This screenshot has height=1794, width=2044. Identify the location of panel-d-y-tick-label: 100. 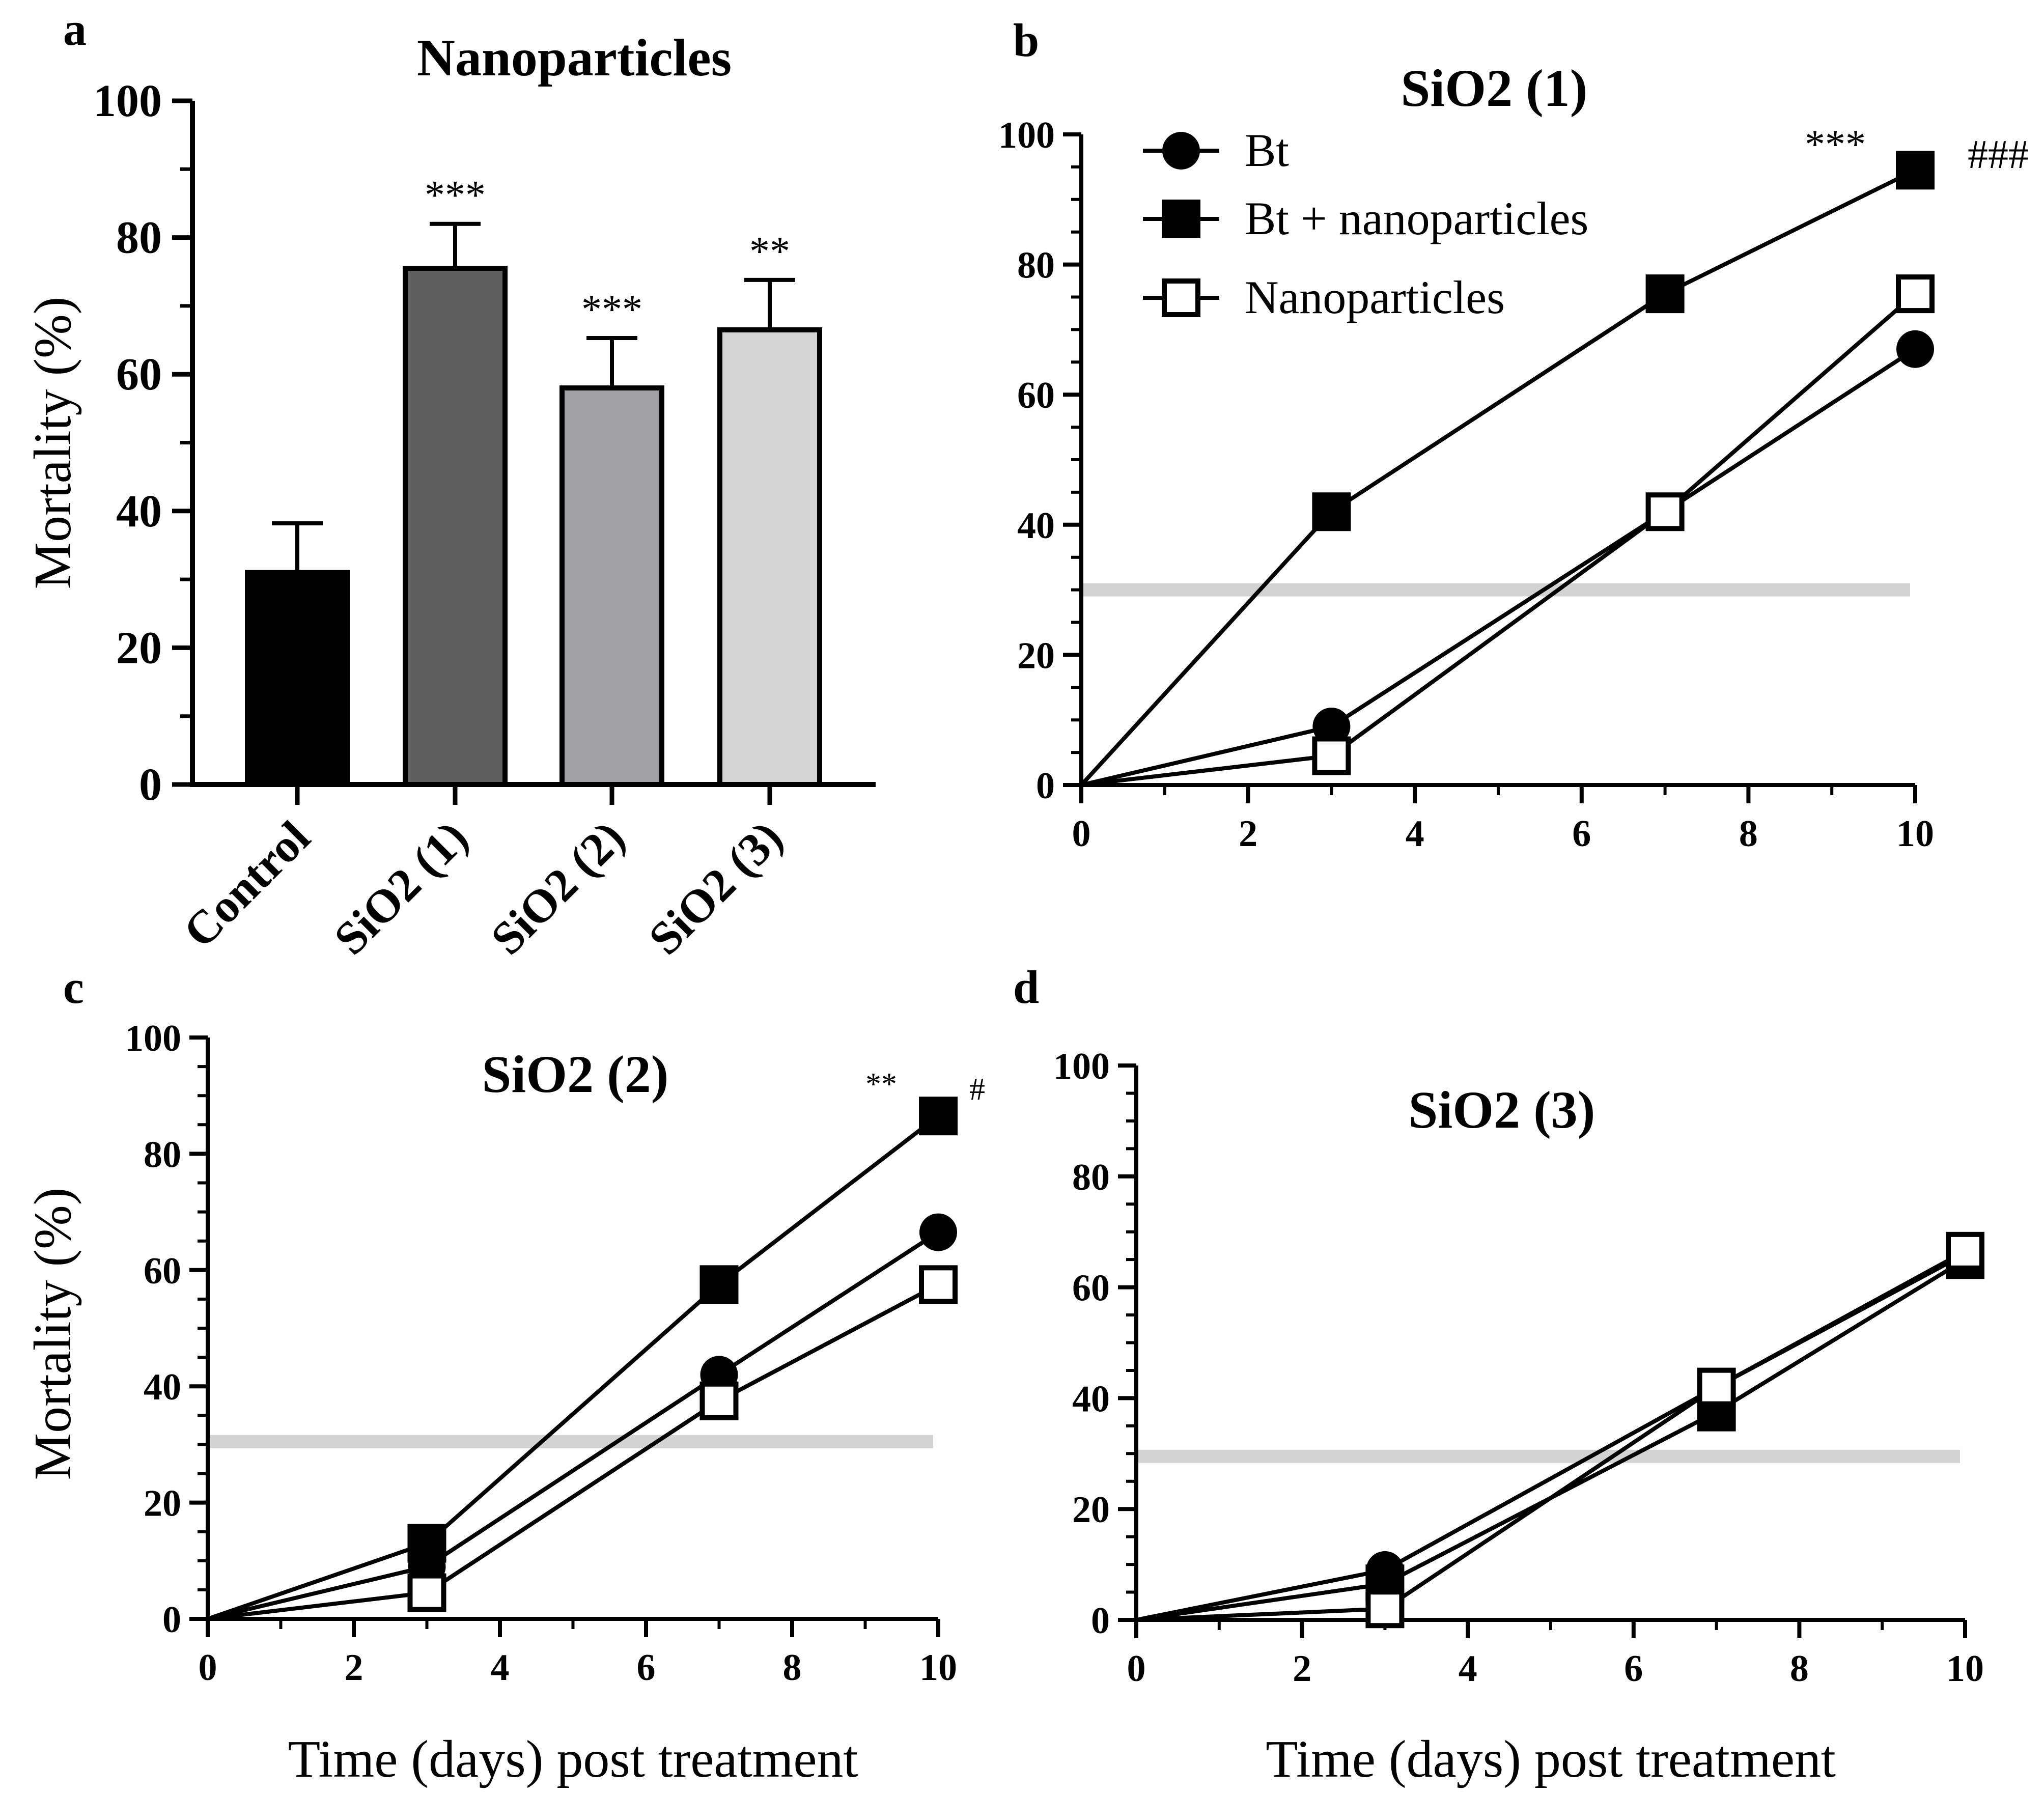
(1081, 1066).